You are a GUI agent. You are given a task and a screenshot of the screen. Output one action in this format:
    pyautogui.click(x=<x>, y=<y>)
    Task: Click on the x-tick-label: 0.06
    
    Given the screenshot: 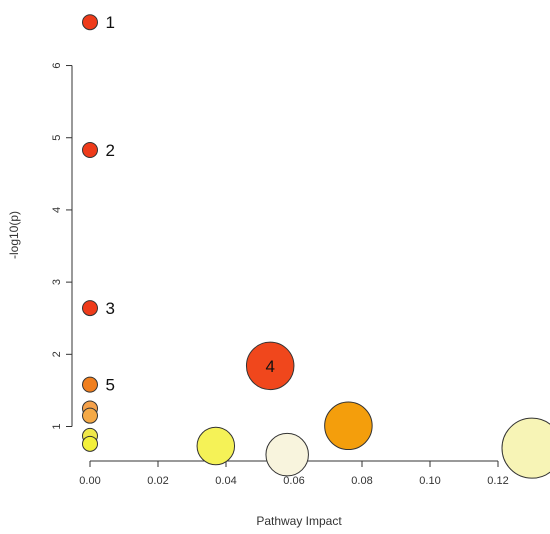 What is the action you would take?
    pyautogui.click(x=293, y=481)
    